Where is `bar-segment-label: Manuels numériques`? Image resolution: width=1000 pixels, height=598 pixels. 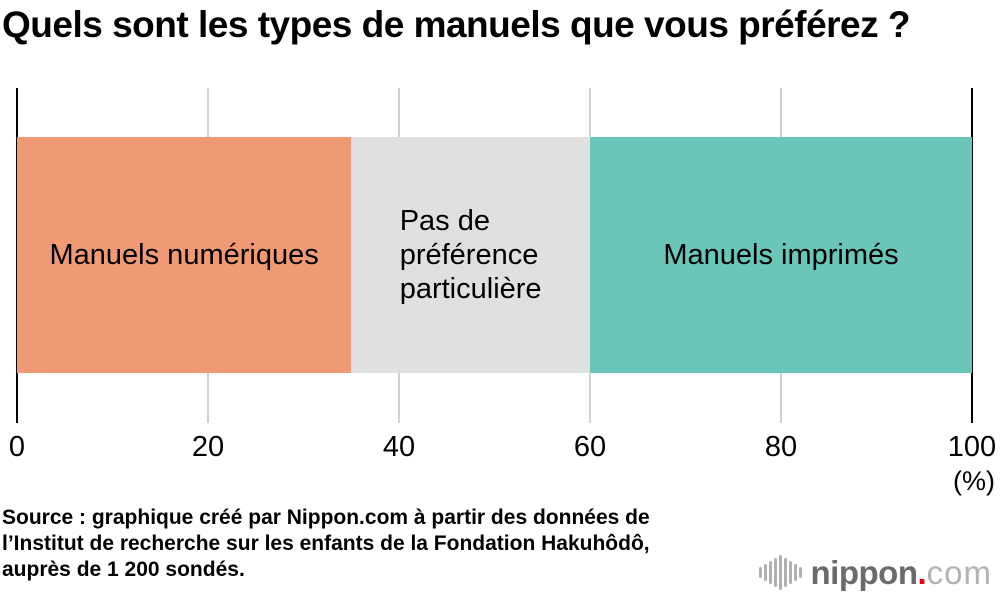
bar-segment-label: Manuels numériques is located at coordinates (184, 255).